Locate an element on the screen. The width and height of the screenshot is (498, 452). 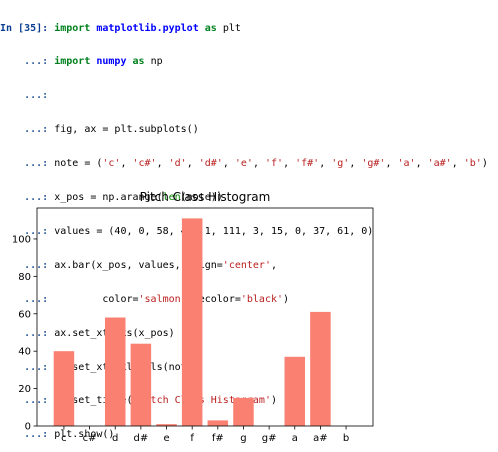
code-line-11: ...: ax.set_xticklabels(note) is located at coordinates (249, 367).